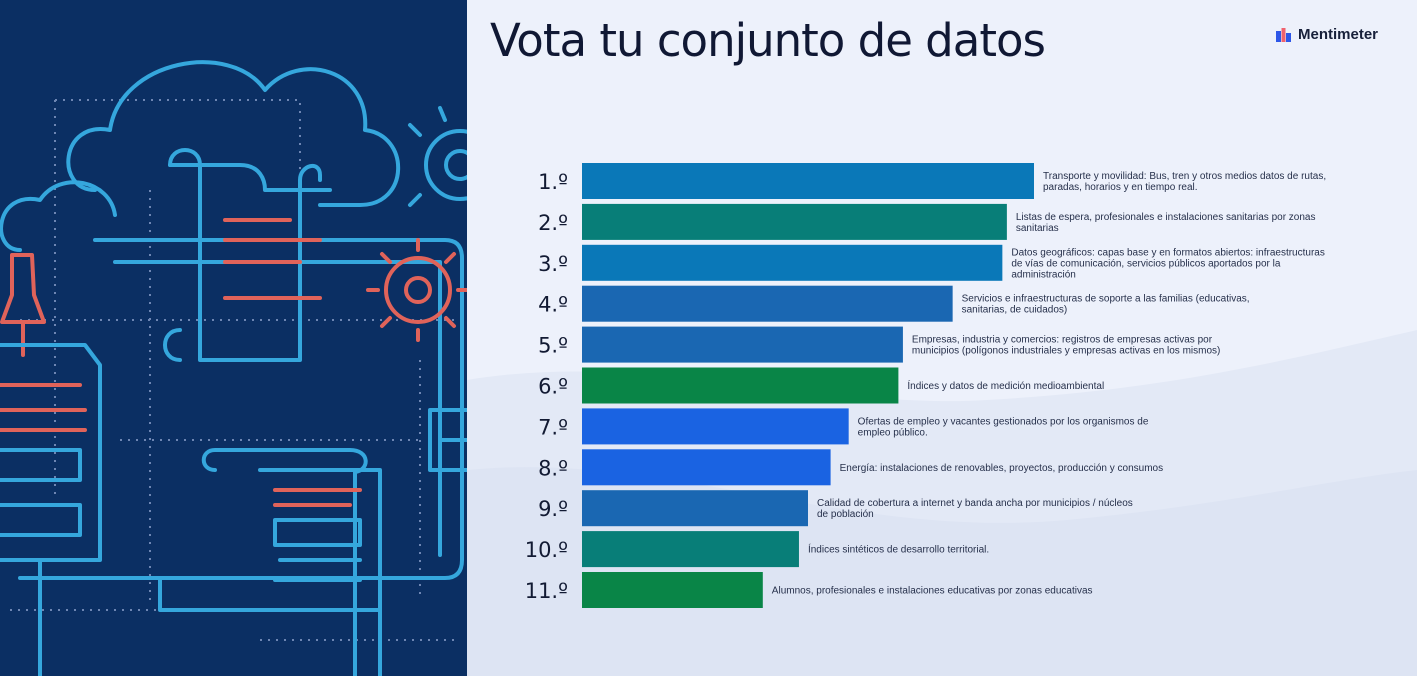 The width and height of the screenshot is (1417, 680). I want to click on rank-label: 9.º, so click(553, 509).